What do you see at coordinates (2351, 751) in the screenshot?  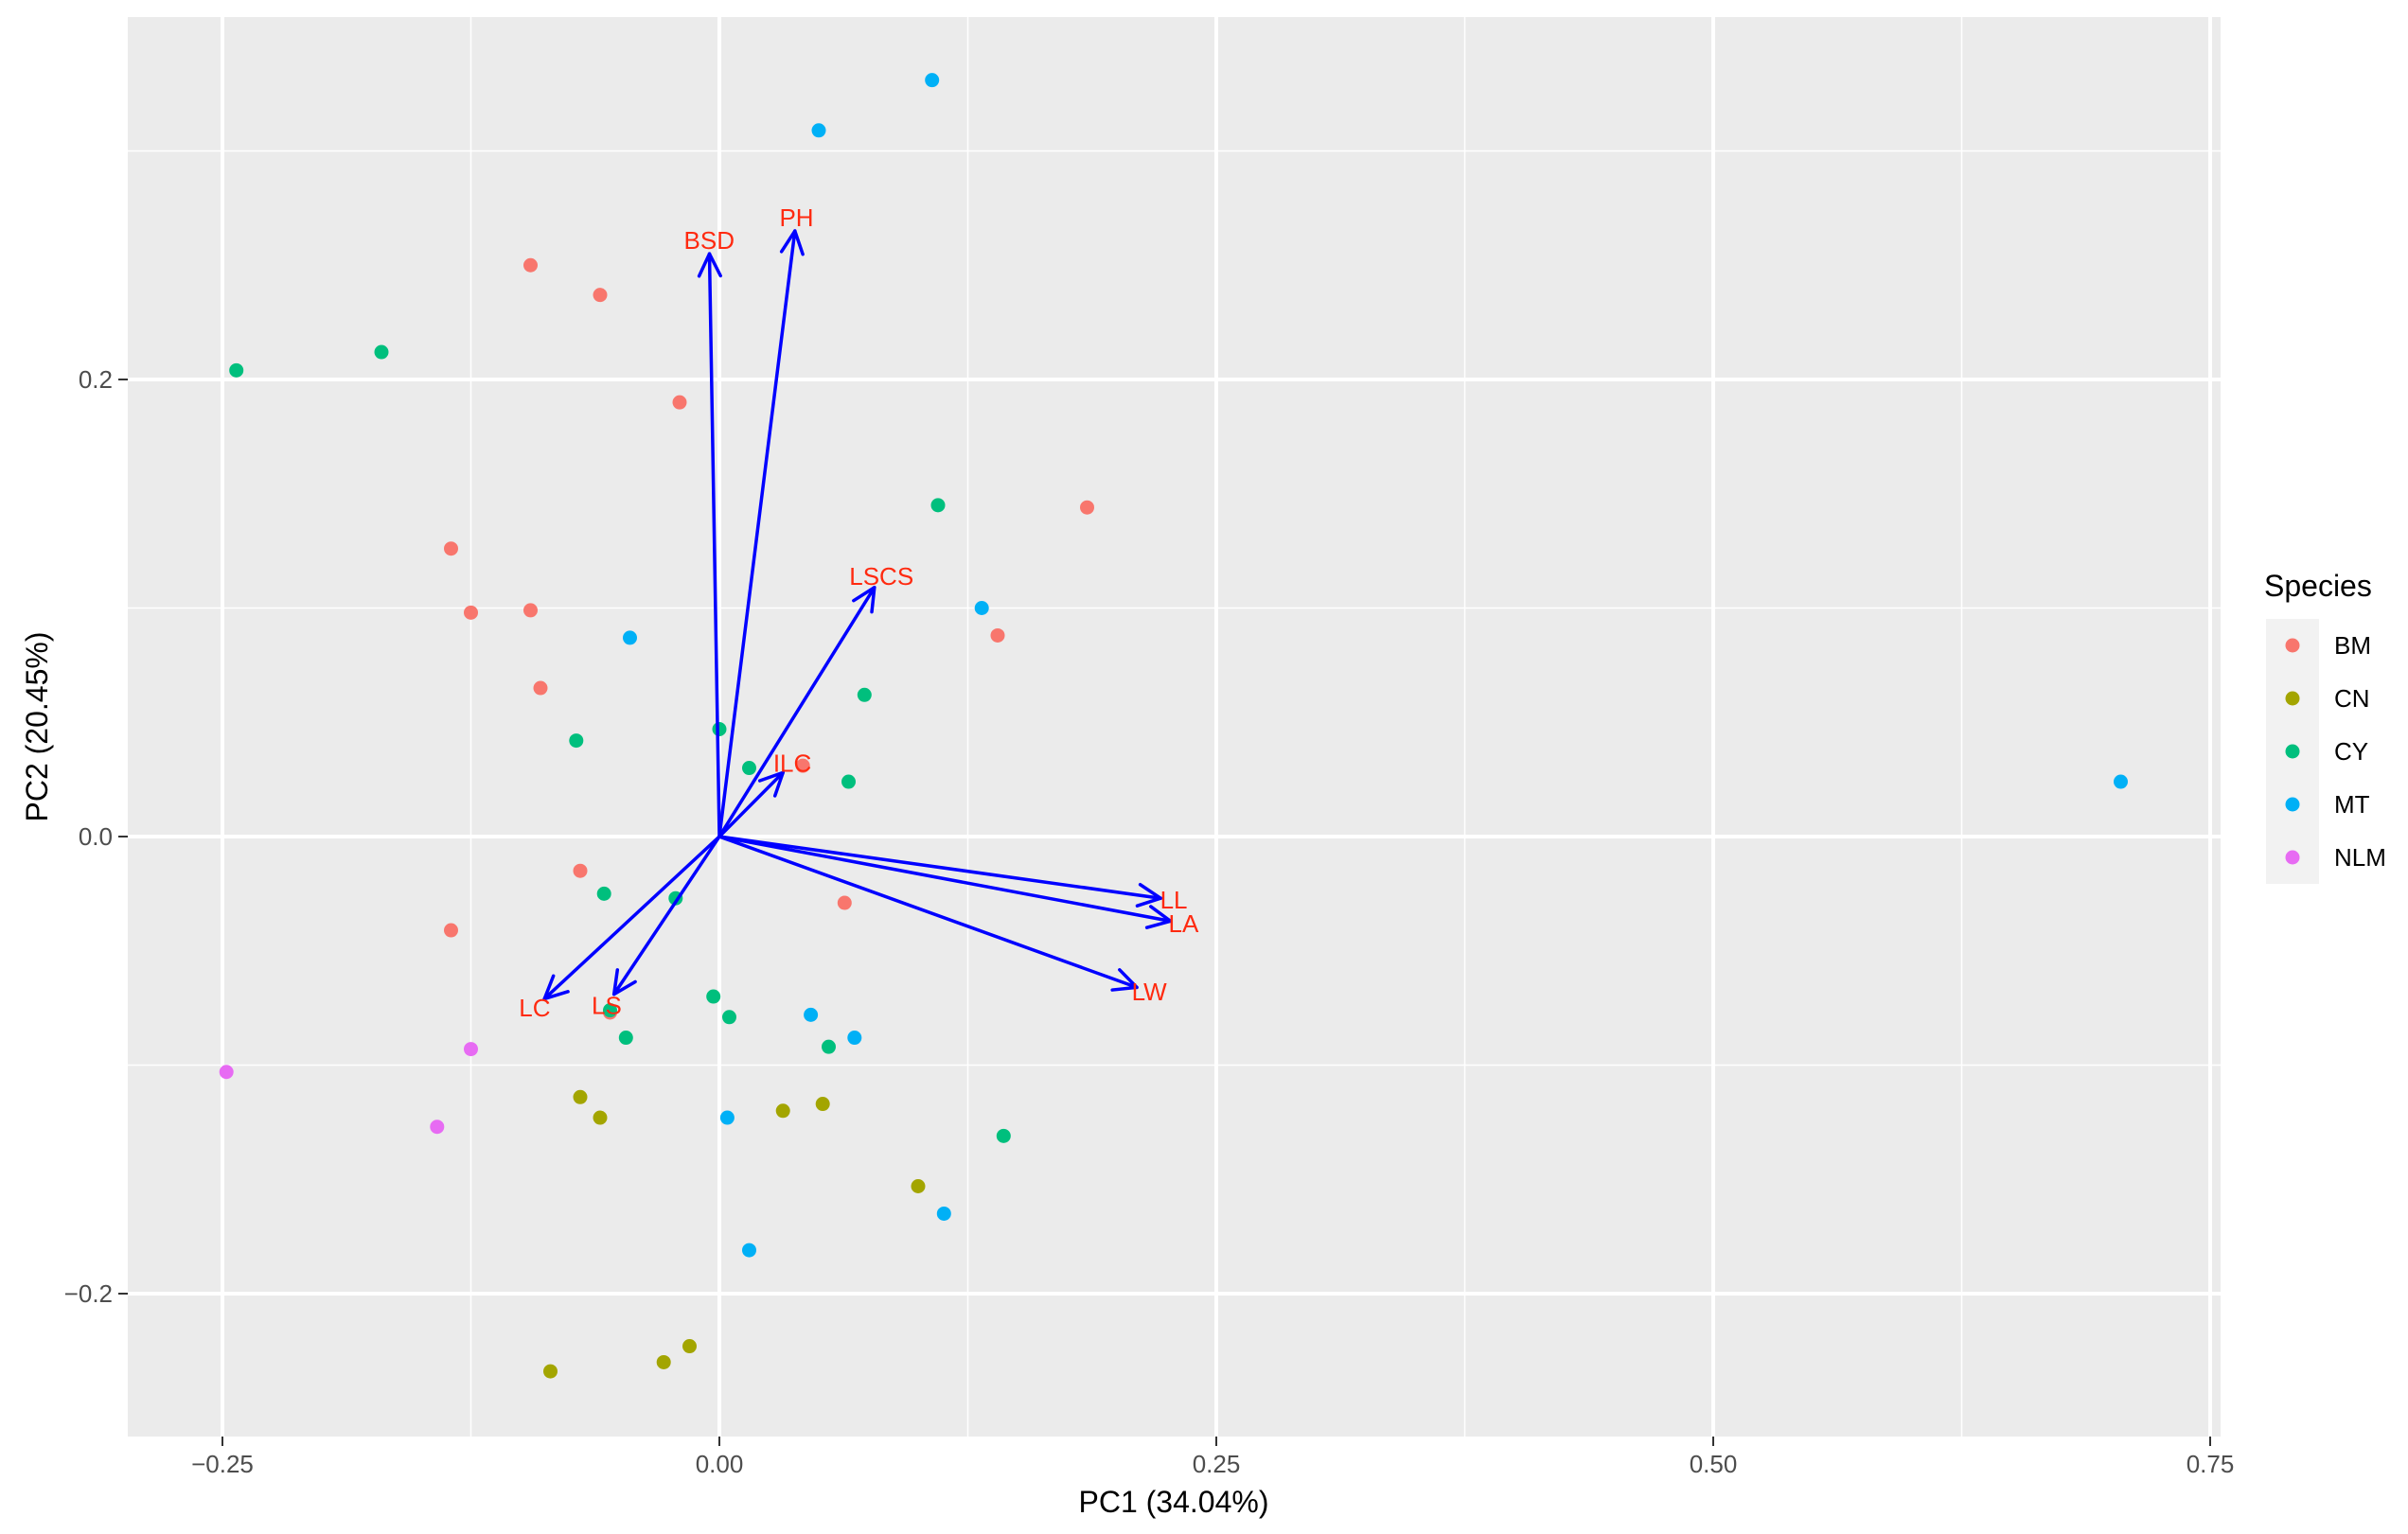 I see `legend-label-cy: CY` at bounding box center [2351, 751].